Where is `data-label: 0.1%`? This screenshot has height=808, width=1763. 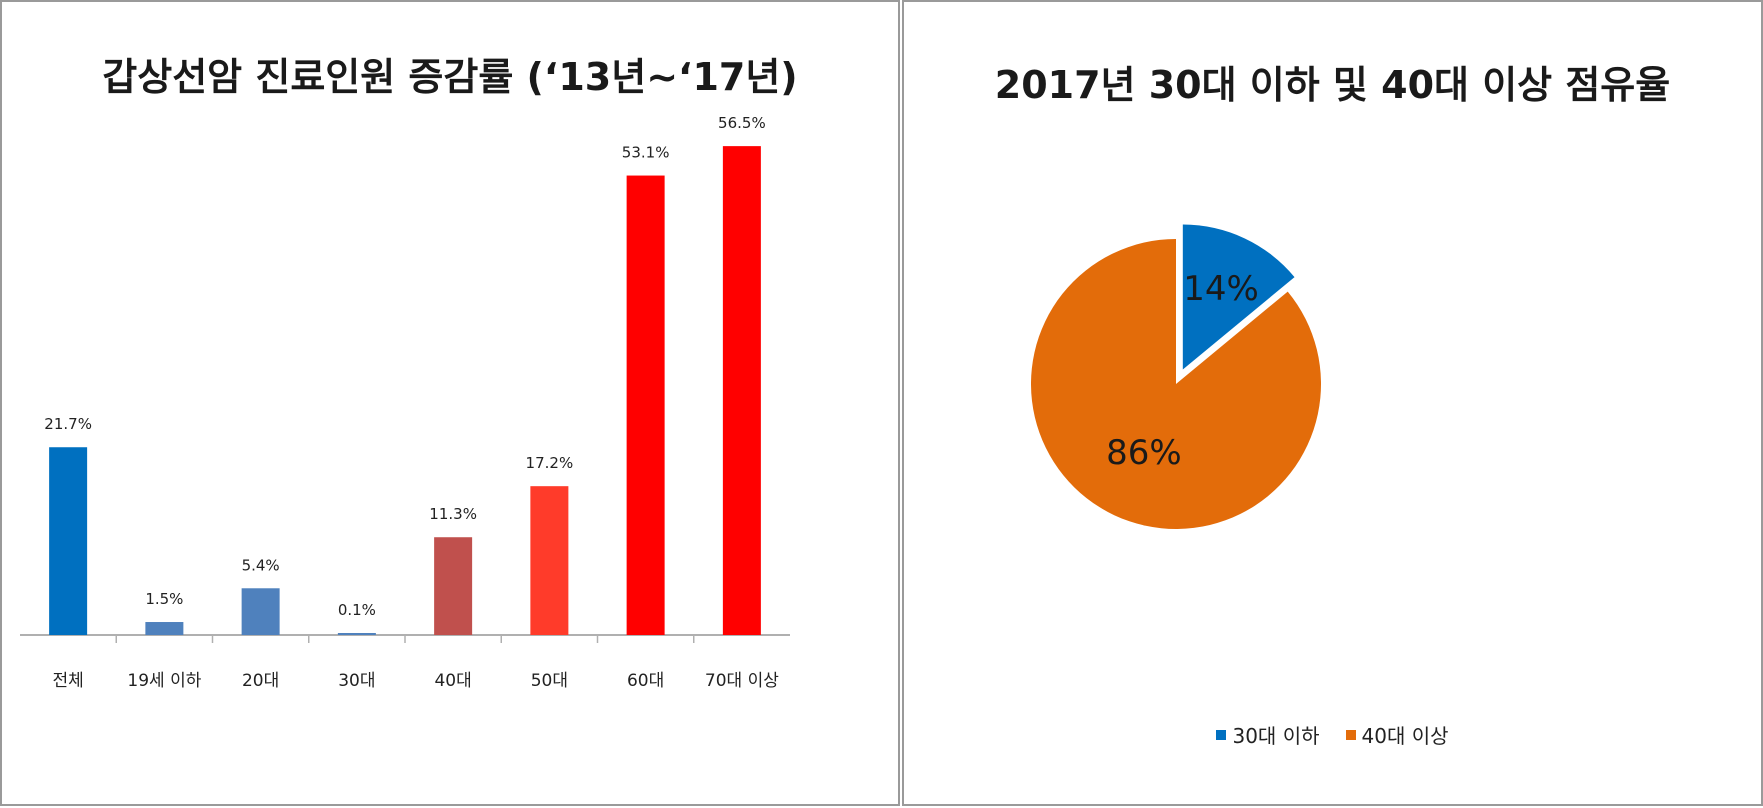 data-label: 0.1% is located at coordinates (357, 610).